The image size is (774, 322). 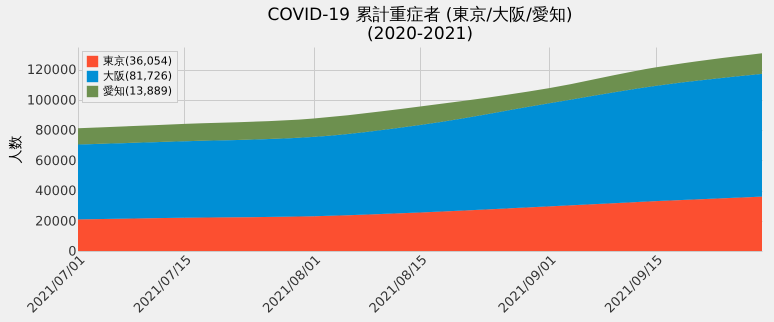 I want to click on y-tick-label: 120000, so click(x=51, y=70).